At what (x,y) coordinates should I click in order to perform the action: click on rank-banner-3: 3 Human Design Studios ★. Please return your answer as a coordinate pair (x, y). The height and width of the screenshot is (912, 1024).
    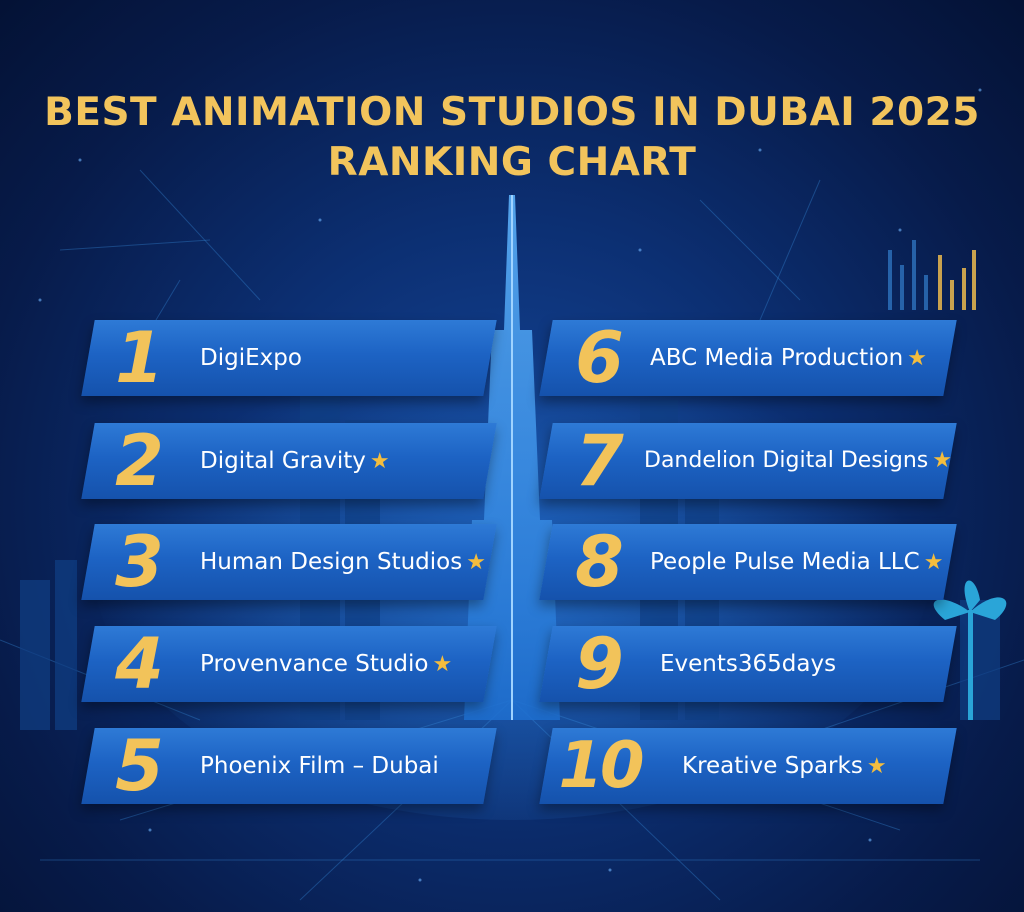
    Looking at the image, I should click on (289, 562).